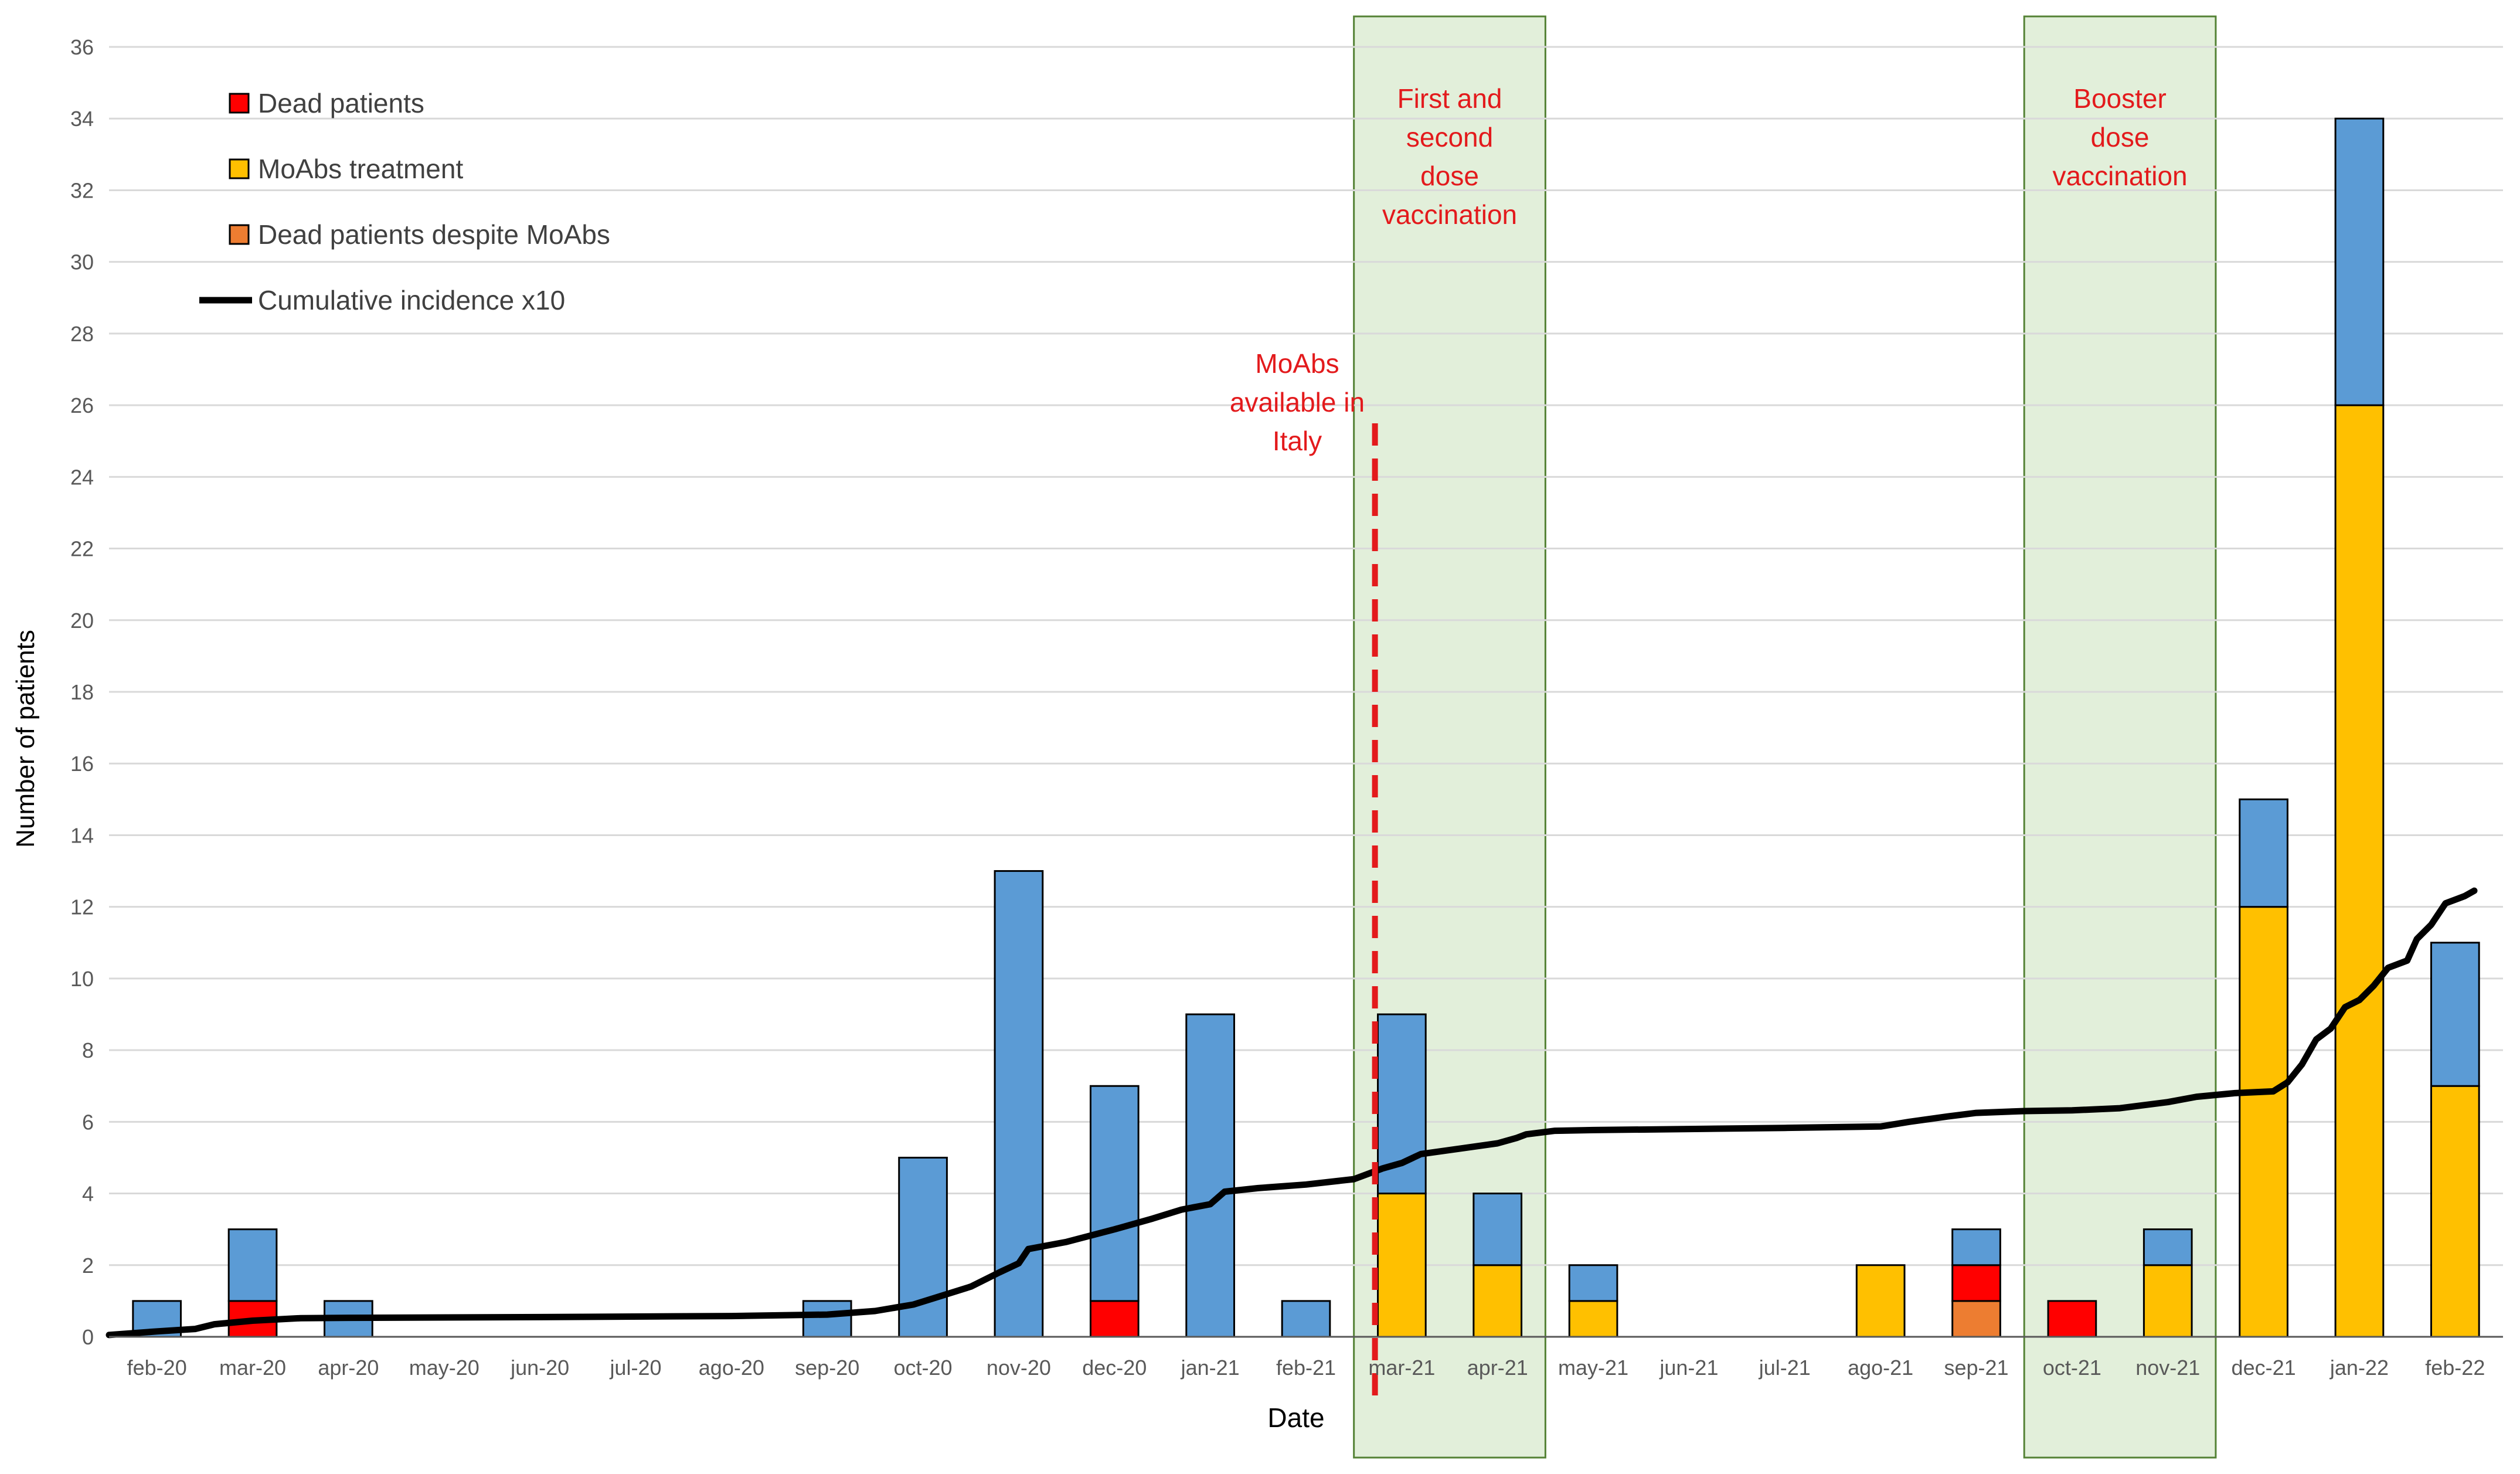 Image resolution: width=2520 pixels, height=1474 pixels. What do you see at coordinates (1449, 214) in the screenshot?
I see `vaccination-period-1-label-line: vaccination` at bounding box center [1449, 214].